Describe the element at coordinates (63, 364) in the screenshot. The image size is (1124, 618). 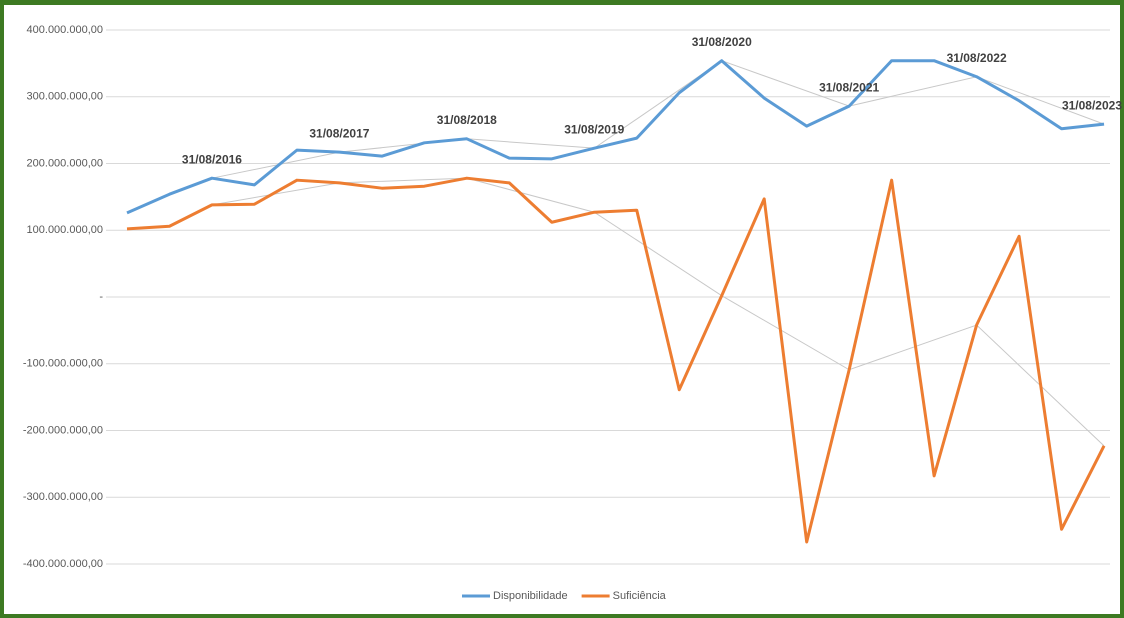
I see `y-tick-label: -100.000.000,00` at that location.